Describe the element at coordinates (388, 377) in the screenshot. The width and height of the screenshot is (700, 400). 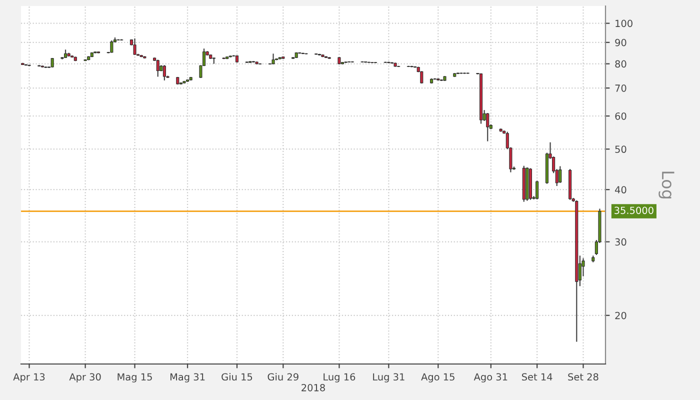
I see `x-tick-label: Lug 31` at that location.